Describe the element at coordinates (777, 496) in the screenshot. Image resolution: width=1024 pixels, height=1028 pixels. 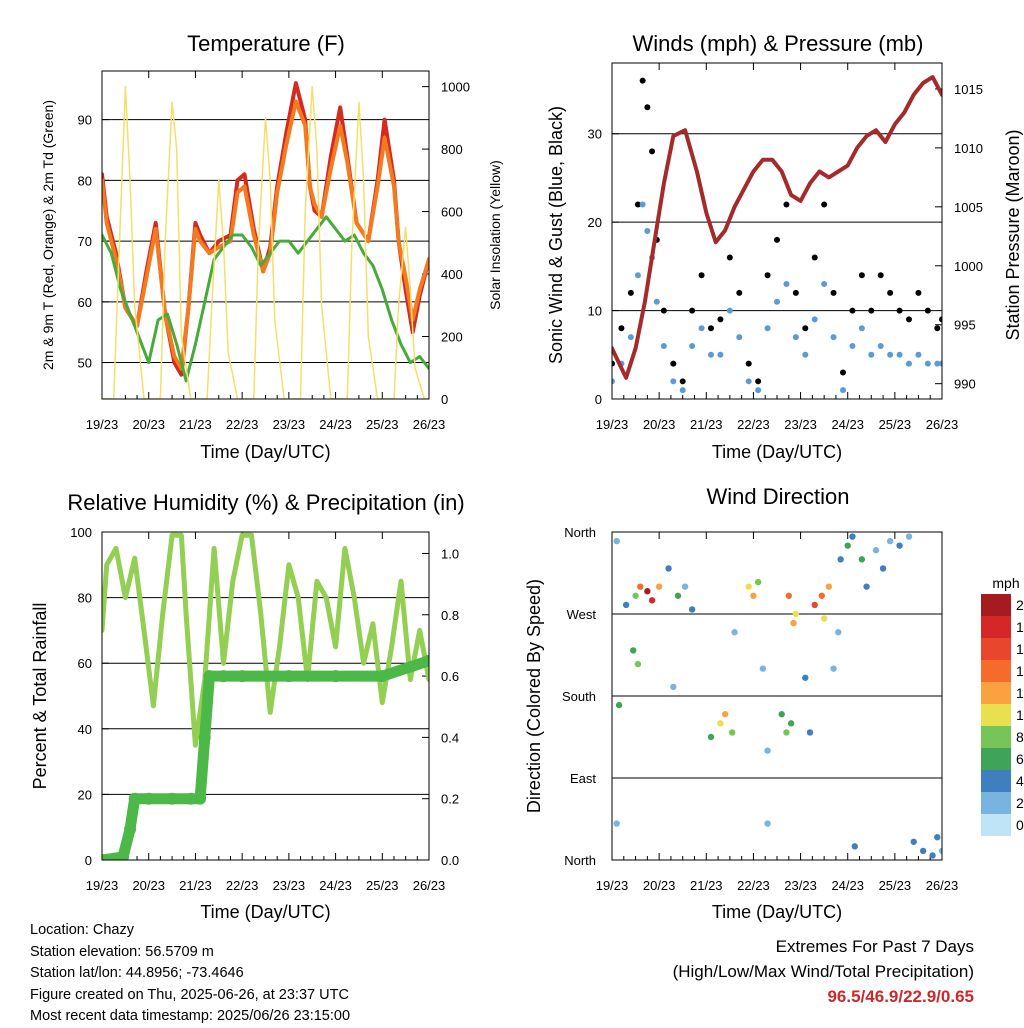
I see `chart-title: Wind Direction` at that location.